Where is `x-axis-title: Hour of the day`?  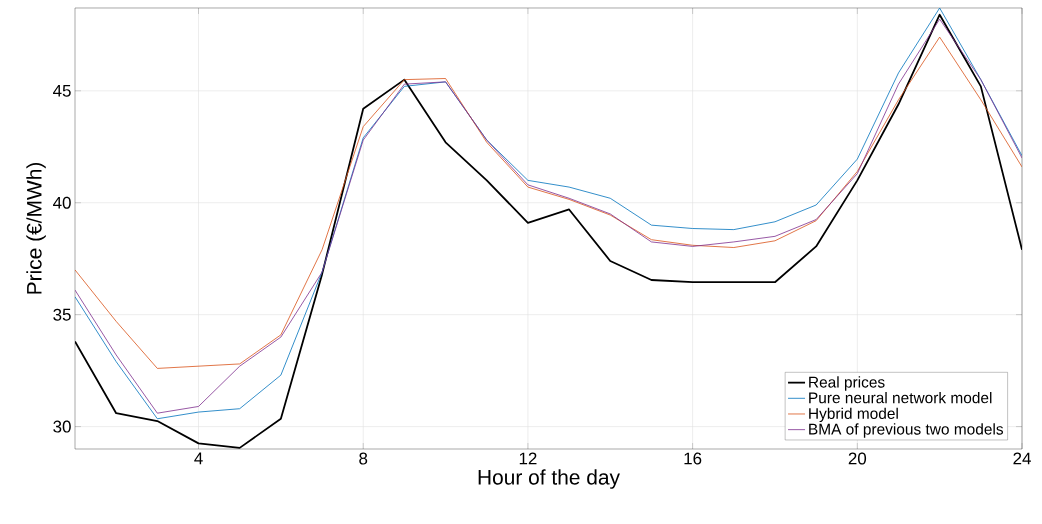 x-axis-title: Hour of the day is located at coordinates (549, 479).